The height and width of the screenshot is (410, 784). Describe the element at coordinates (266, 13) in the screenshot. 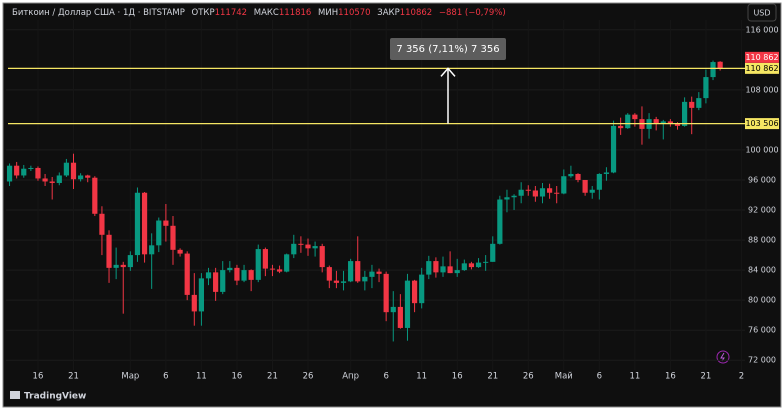

I see `high-label: МАКС` at that location.